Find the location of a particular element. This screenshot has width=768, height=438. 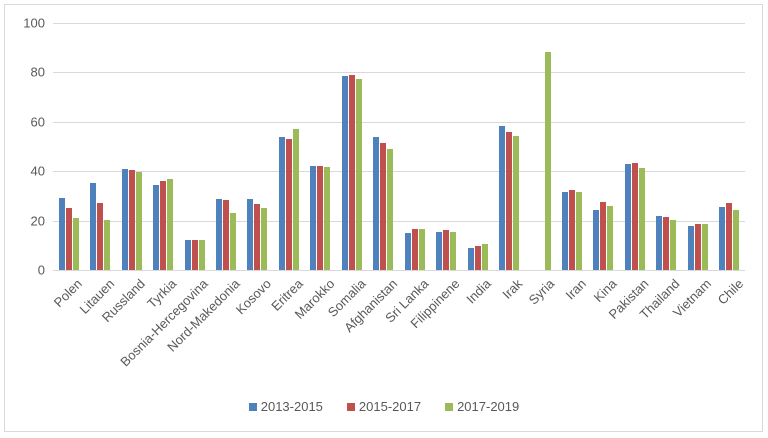

legend-label: 2013-2015 is located at coordinates (291, 406).